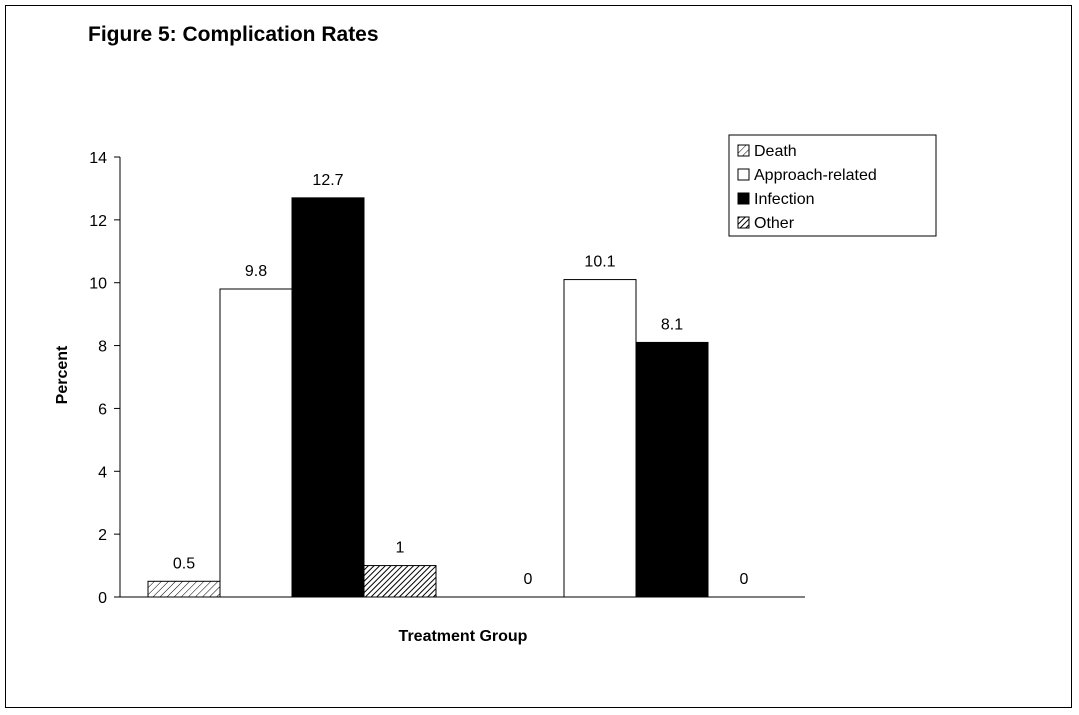 The width and height of the screenshot is (1079, 715). Describe the element at coordinates (775, 151) in the screenshot. I see `legend-label: Death` at that location.